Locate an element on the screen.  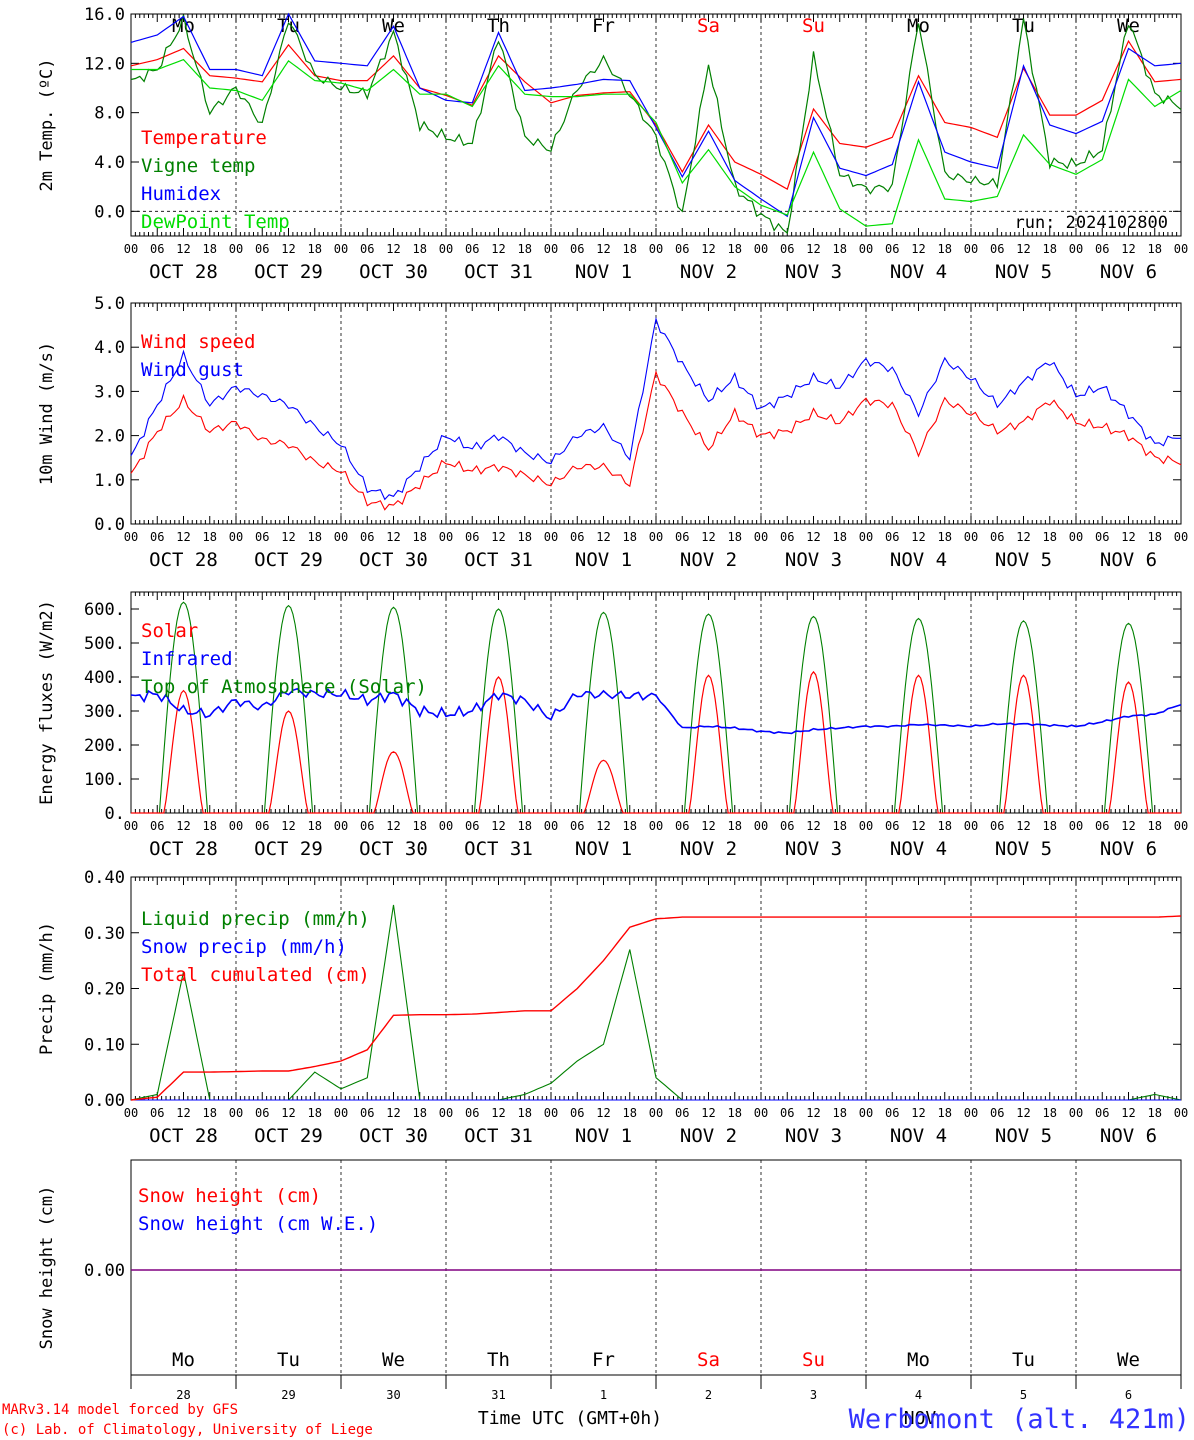
y-tick-label: 4.0 is located at coordinates (109, 163).